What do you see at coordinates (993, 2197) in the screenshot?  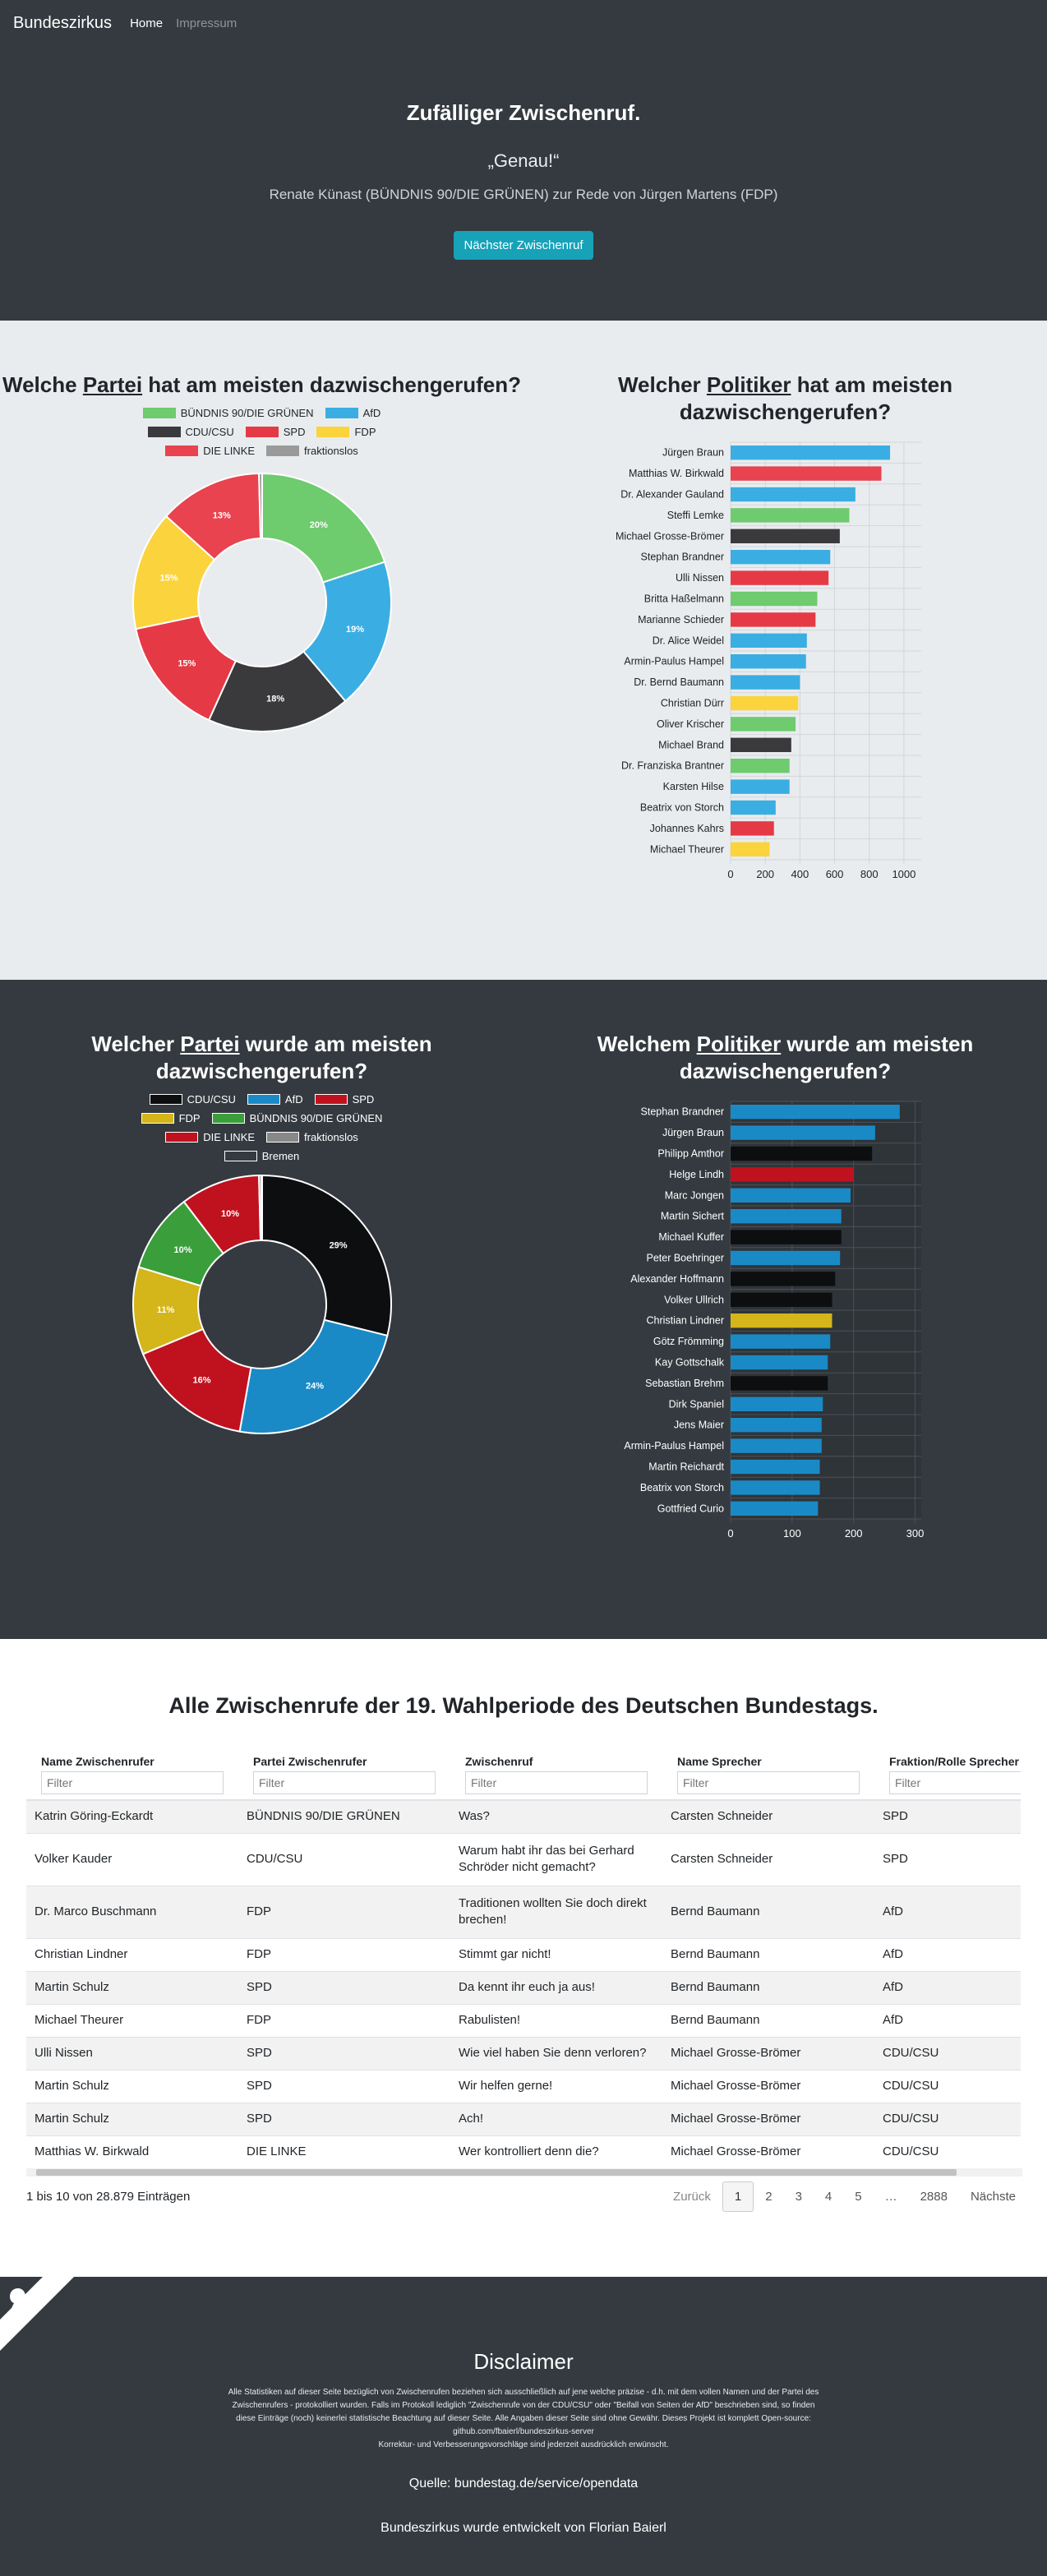 I see `pagination-next: Nächste` at bounding box center [993, 2197].